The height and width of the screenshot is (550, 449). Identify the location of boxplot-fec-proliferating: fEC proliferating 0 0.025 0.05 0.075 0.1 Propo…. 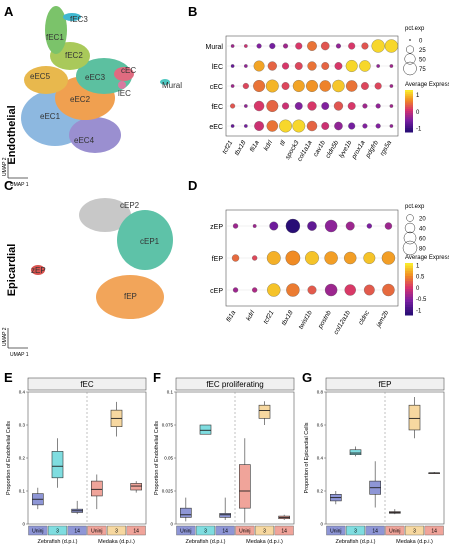
(224, 461).